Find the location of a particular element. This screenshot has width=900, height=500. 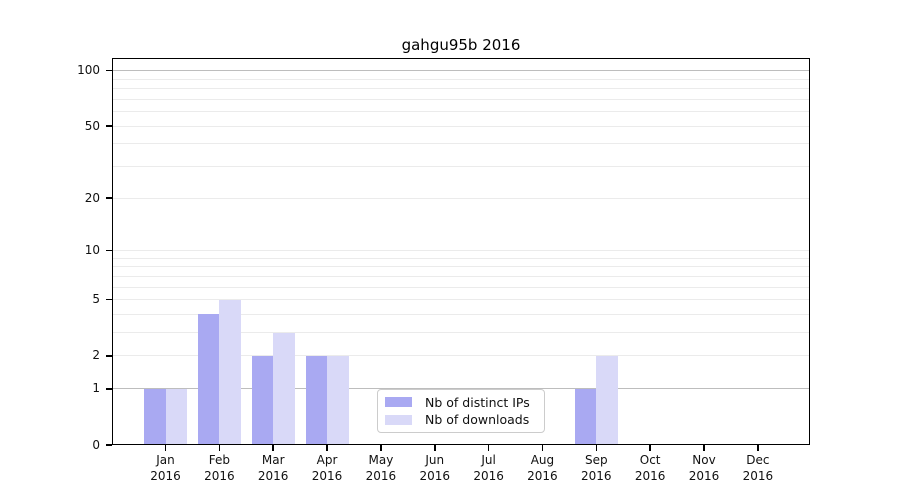

x-tick-label-feb: Feb 2016 is located at coordinates (219, 468).